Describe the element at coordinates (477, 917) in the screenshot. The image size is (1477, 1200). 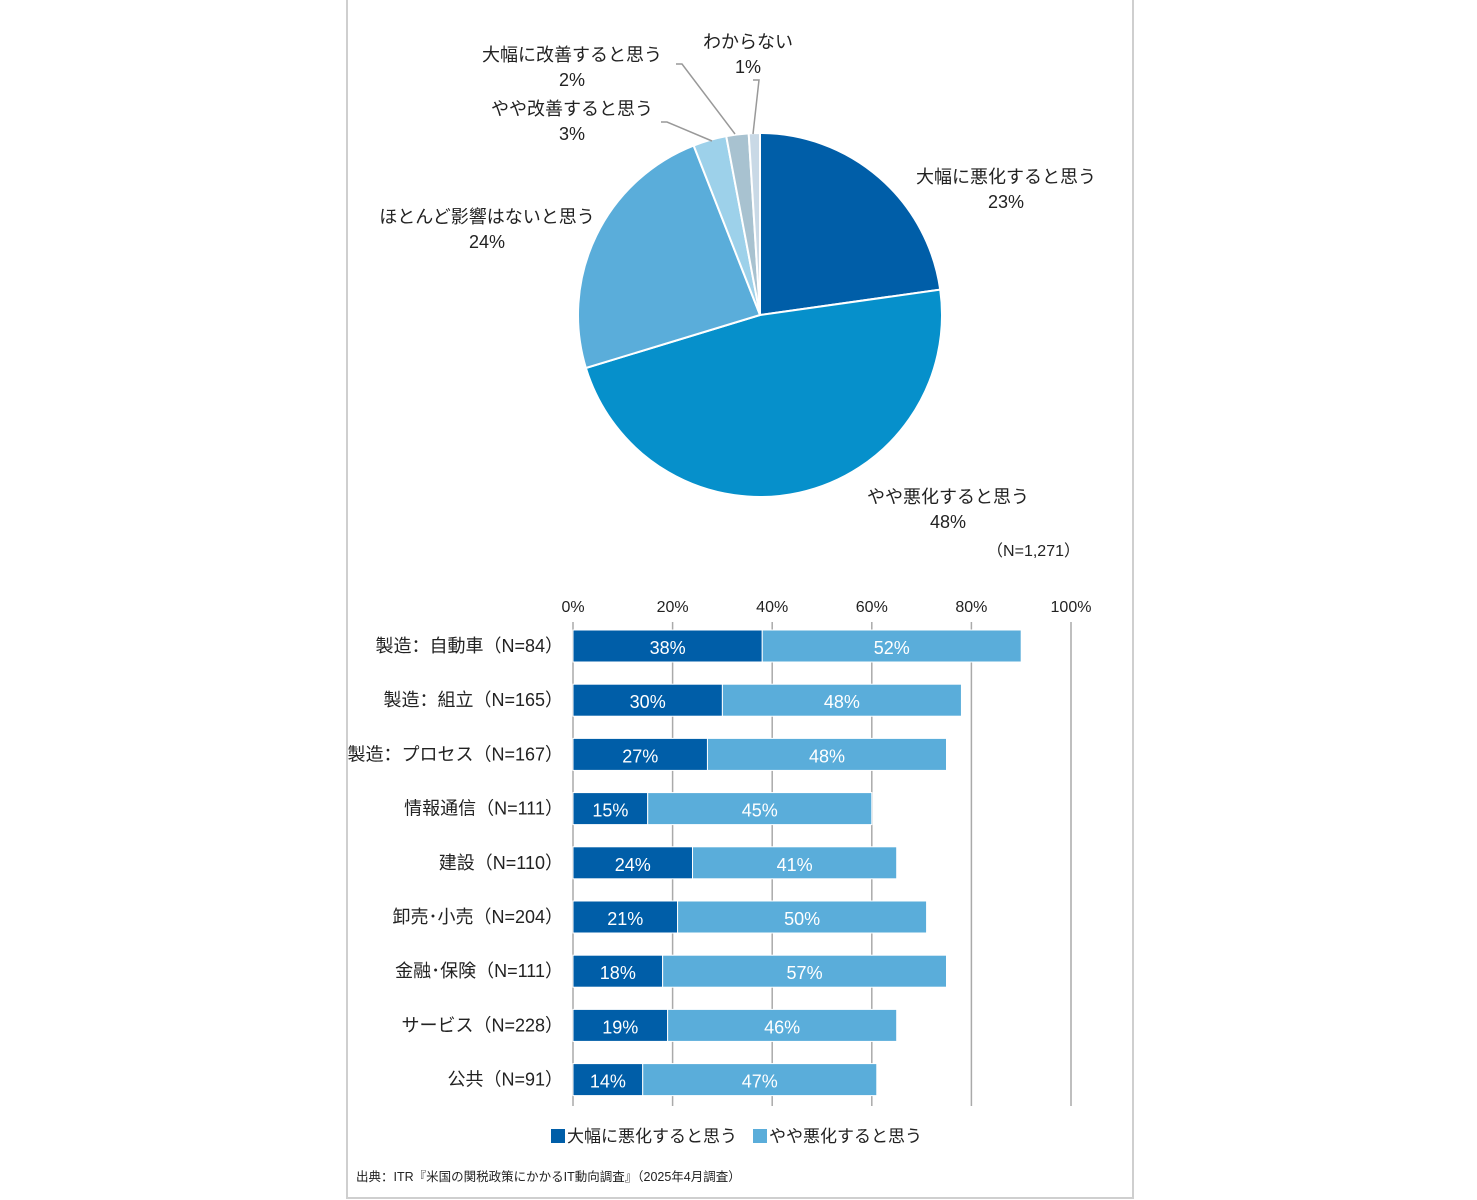
I see `category-label: 卸売･小売（N=204）` at that location.